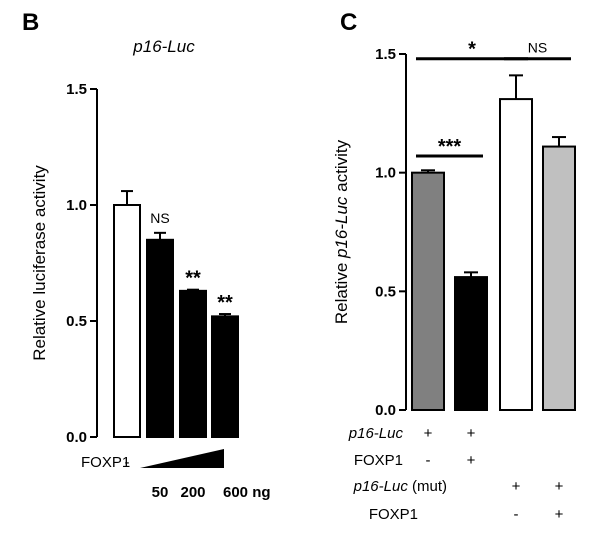 The height and width of the screenshot is (535, 600). What do you see at coordinates (127, 462) in the screenshot?
I see `panel-b-dose-label: -` at bounding box center [127, 462].